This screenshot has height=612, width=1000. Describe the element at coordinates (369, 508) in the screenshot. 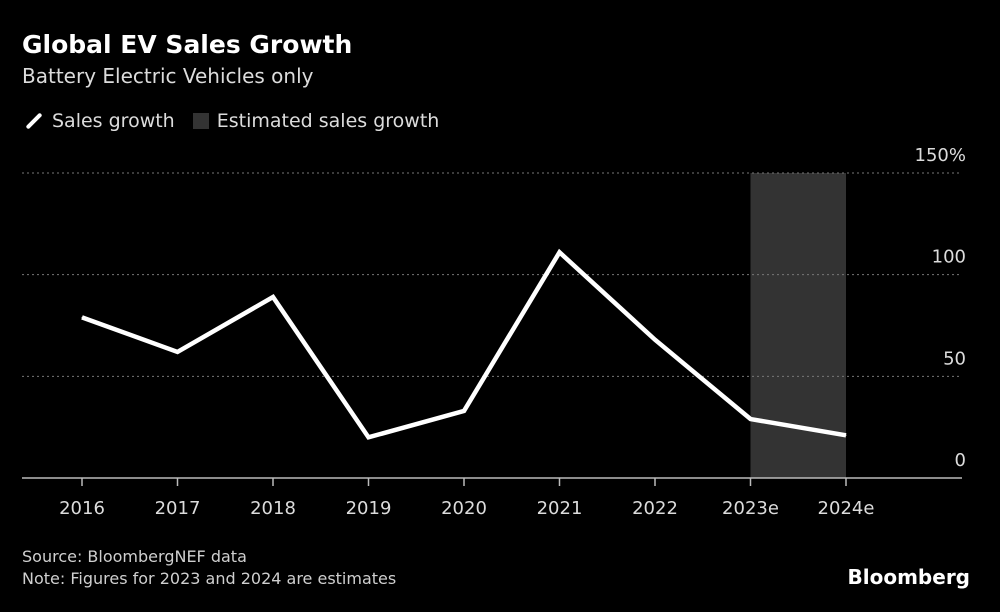

I see `x-tick-label: 2019` at that location.